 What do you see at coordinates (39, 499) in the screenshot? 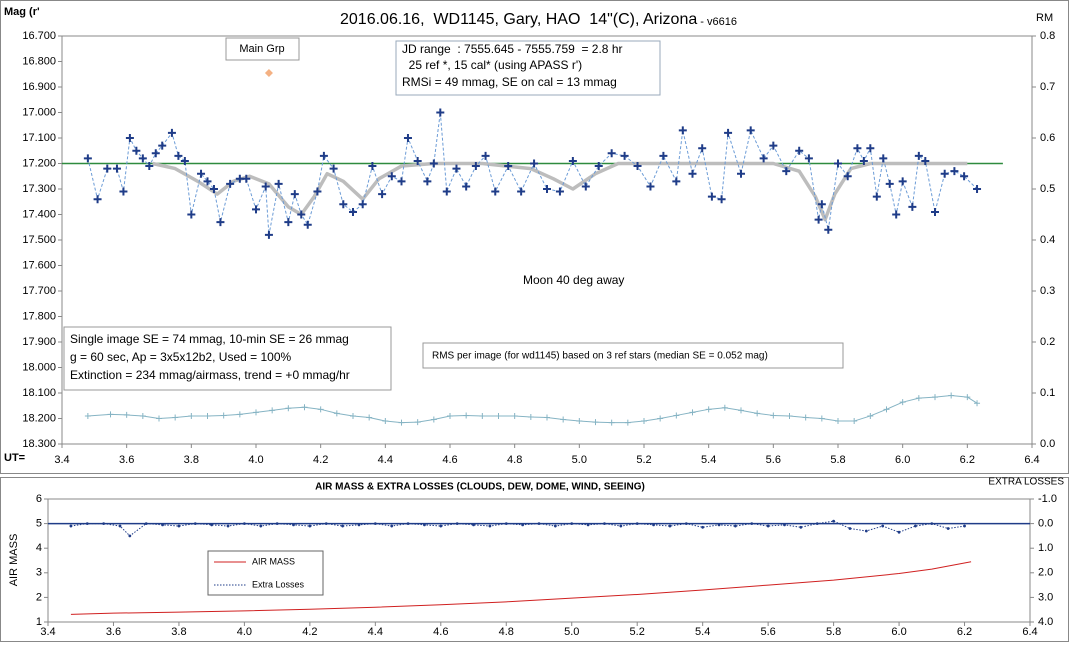
I see `y-tick-label: 6` at bounding box center [39, 499].